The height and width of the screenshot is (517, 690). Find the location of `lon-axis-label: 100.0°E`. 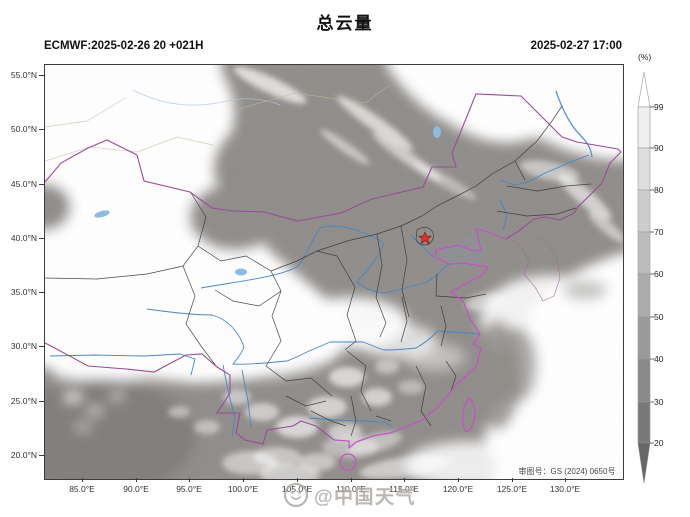

lon-axis-label: 100.0°E is located at coordinates (243, 489).